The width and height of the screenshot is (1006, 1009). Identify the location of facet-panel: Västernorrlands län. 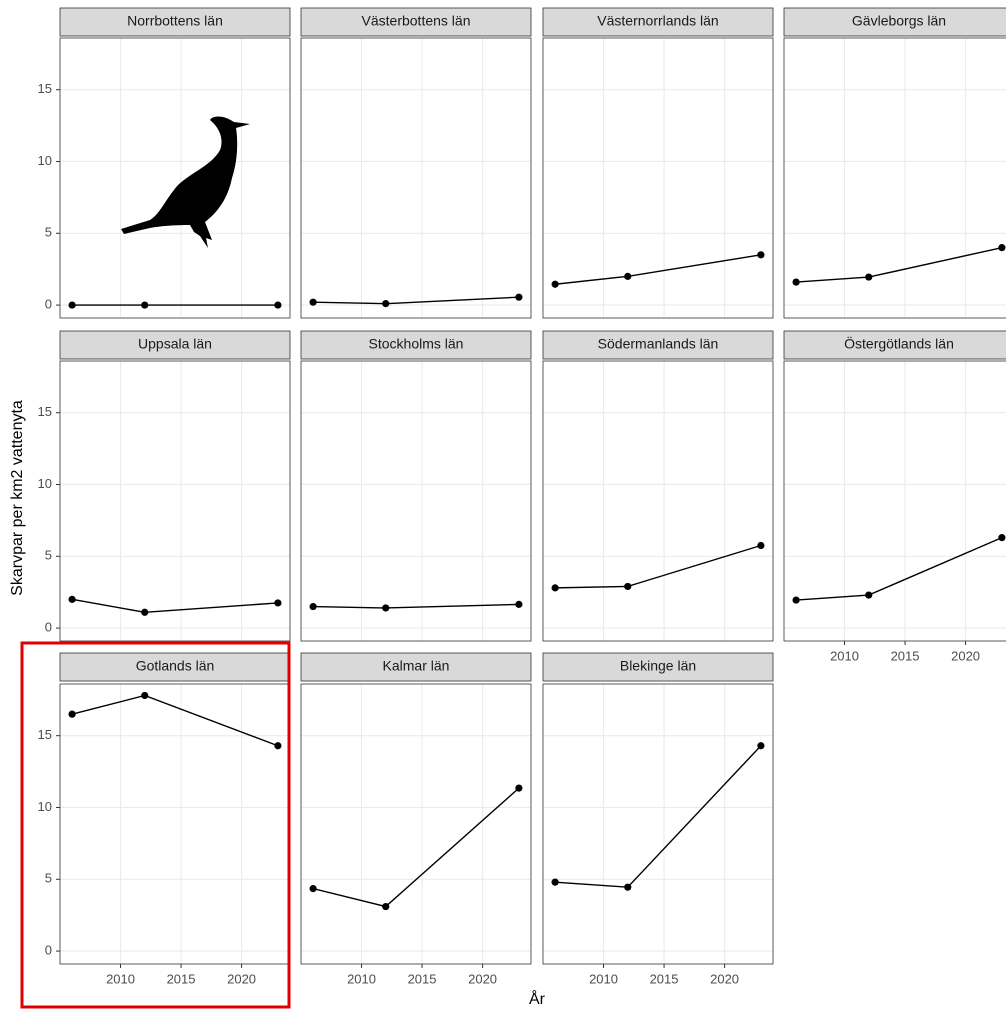
(658, 163).